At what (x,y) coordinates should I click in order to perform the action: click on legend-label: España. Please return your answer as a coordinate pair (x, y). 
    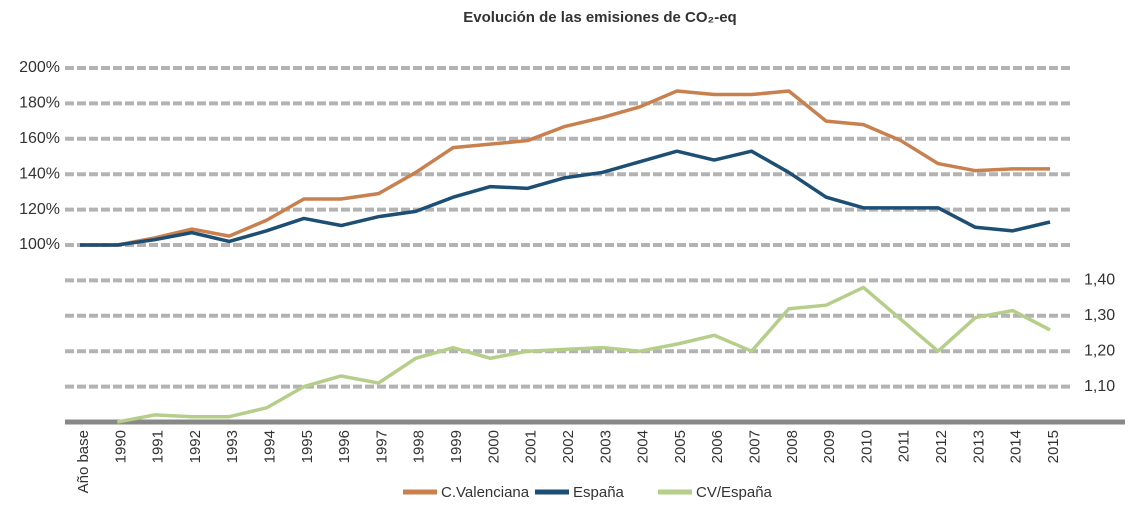
    Looking at the image, I should click on (599, 492).